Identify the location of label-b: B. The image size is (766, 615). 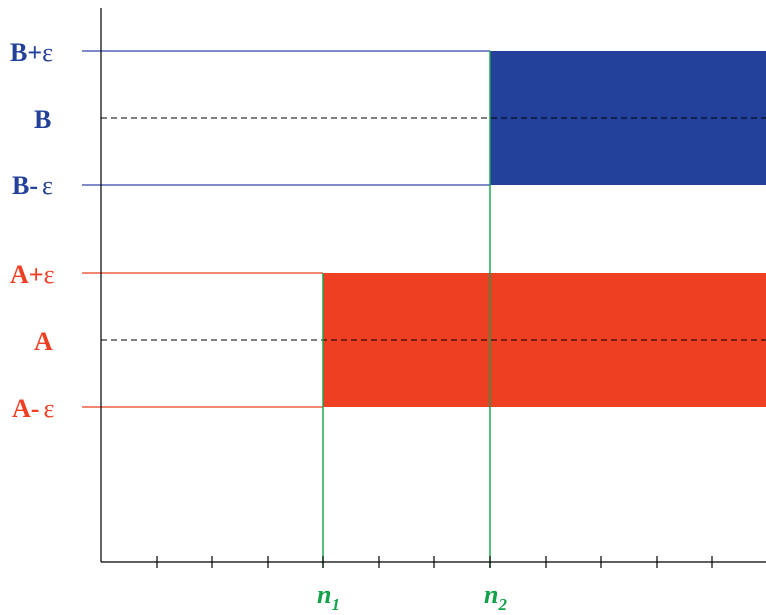
(42, 119).